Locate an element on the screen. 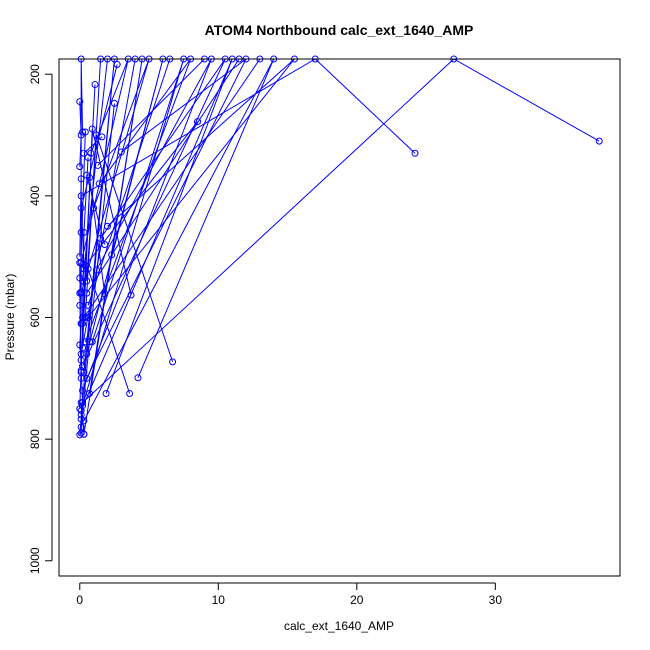 This screenshot has width=650, height=650. x-tick-label: 30 is located at coordinates (496, 600).